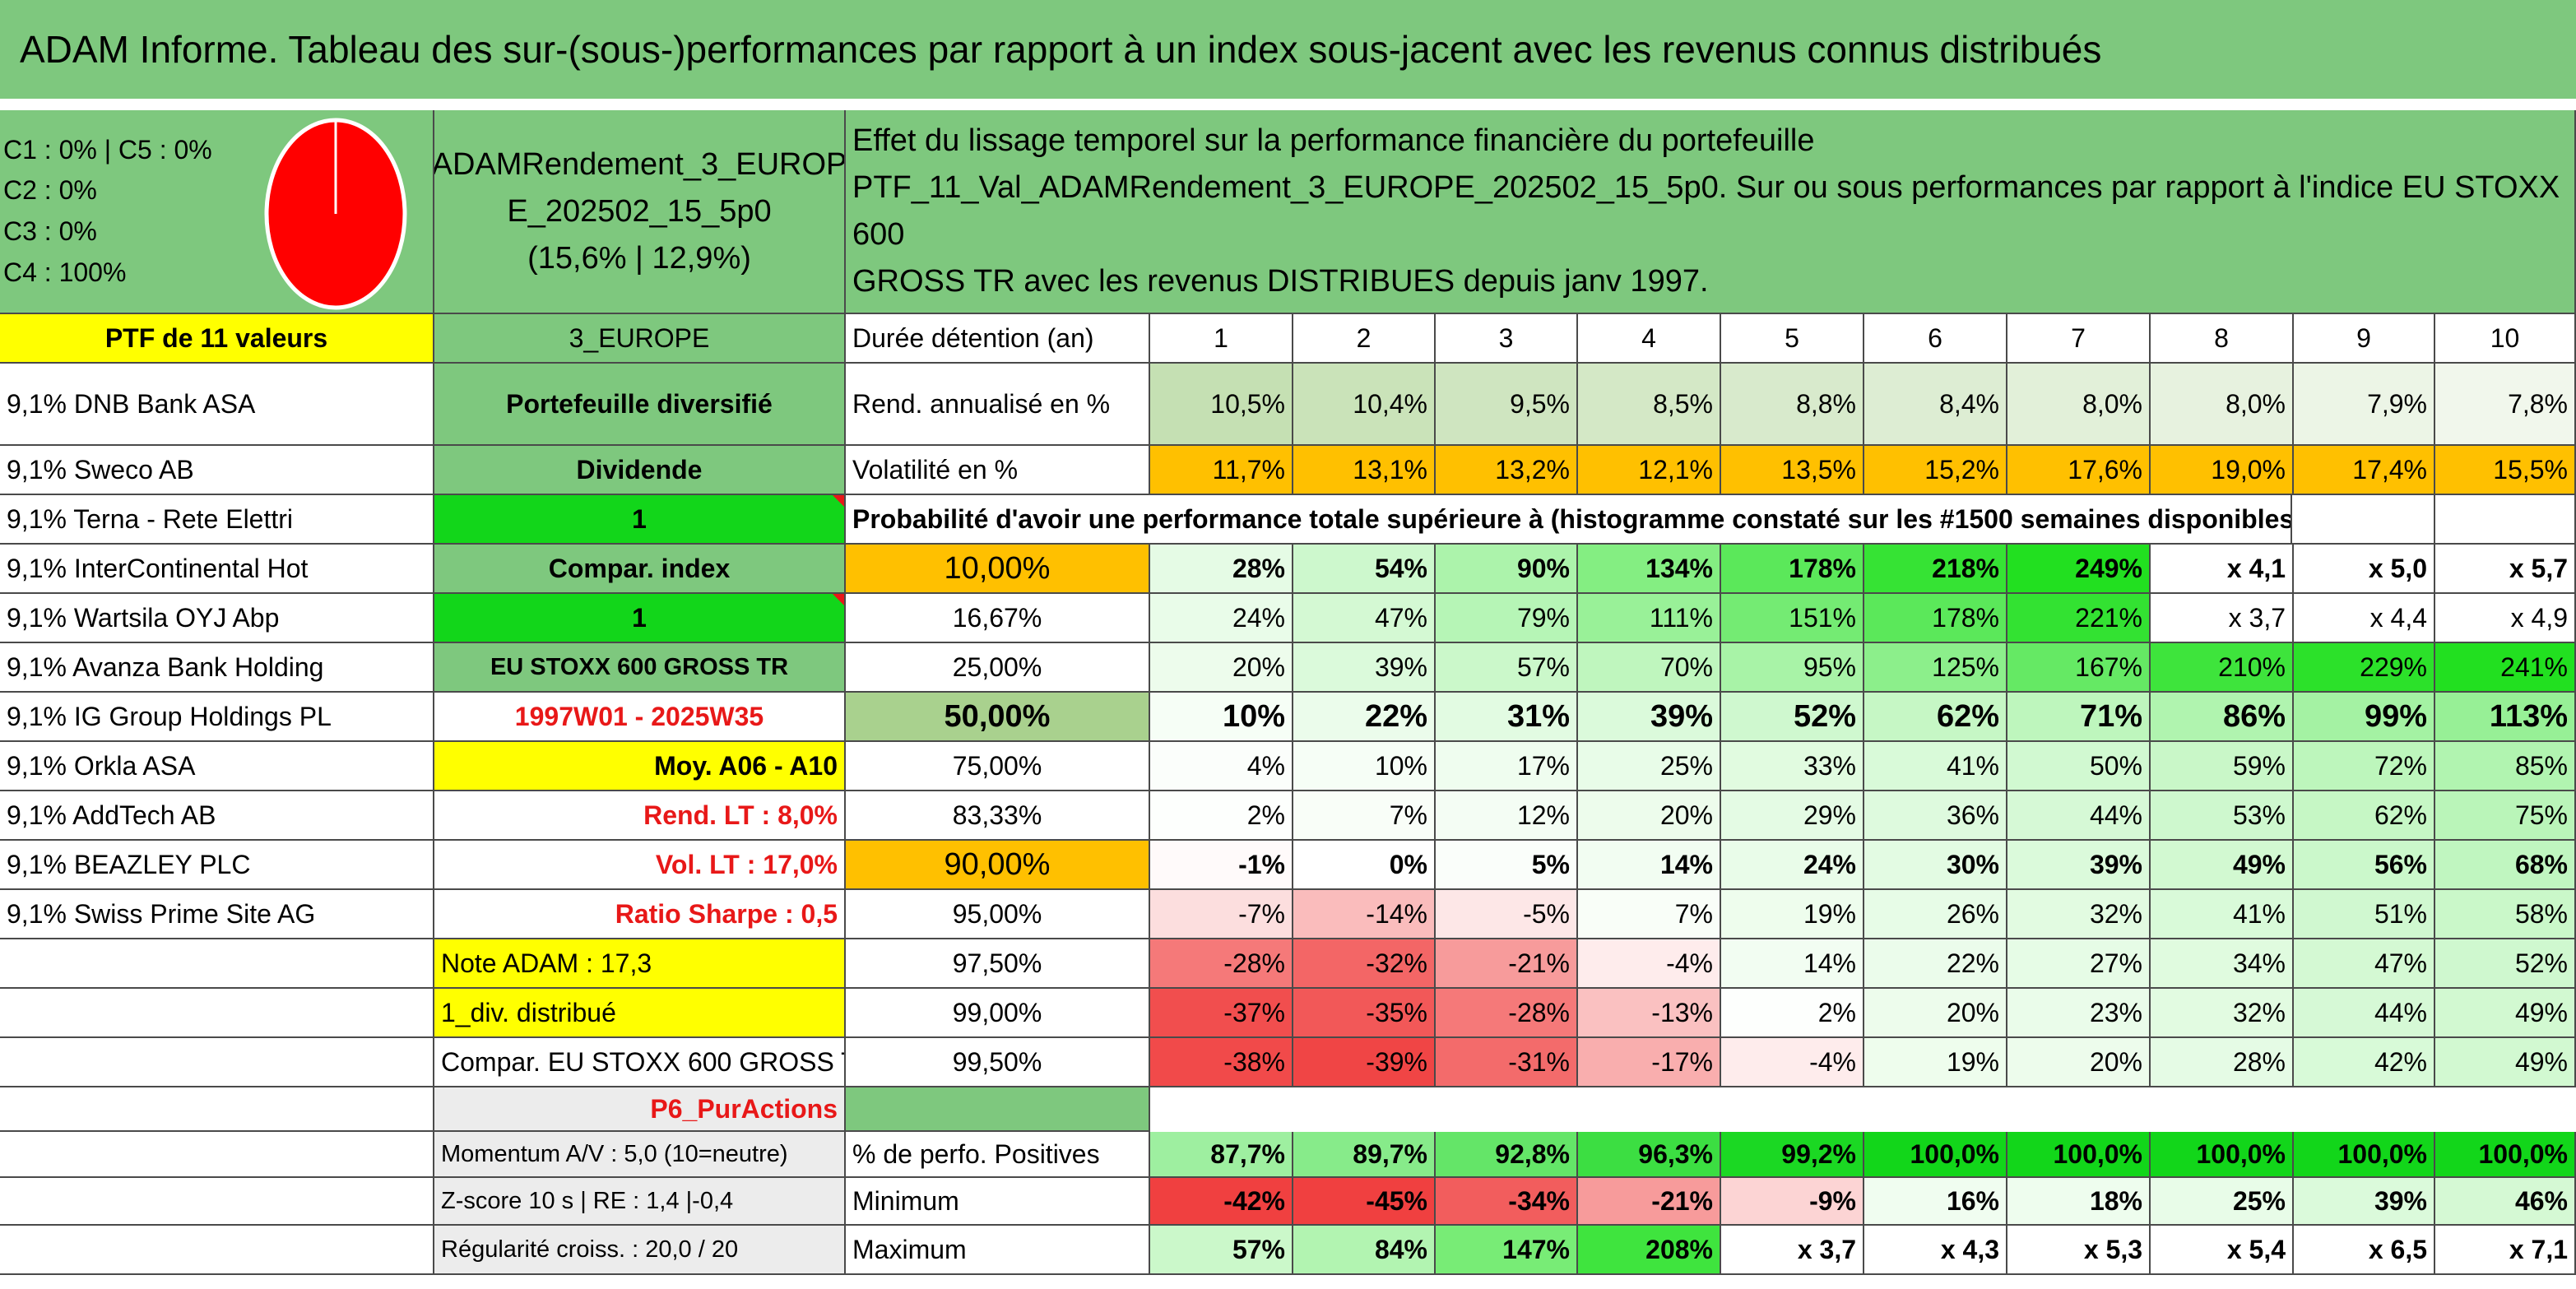  I want to click on minimum-cell: -42%, so click(1221, 1202).